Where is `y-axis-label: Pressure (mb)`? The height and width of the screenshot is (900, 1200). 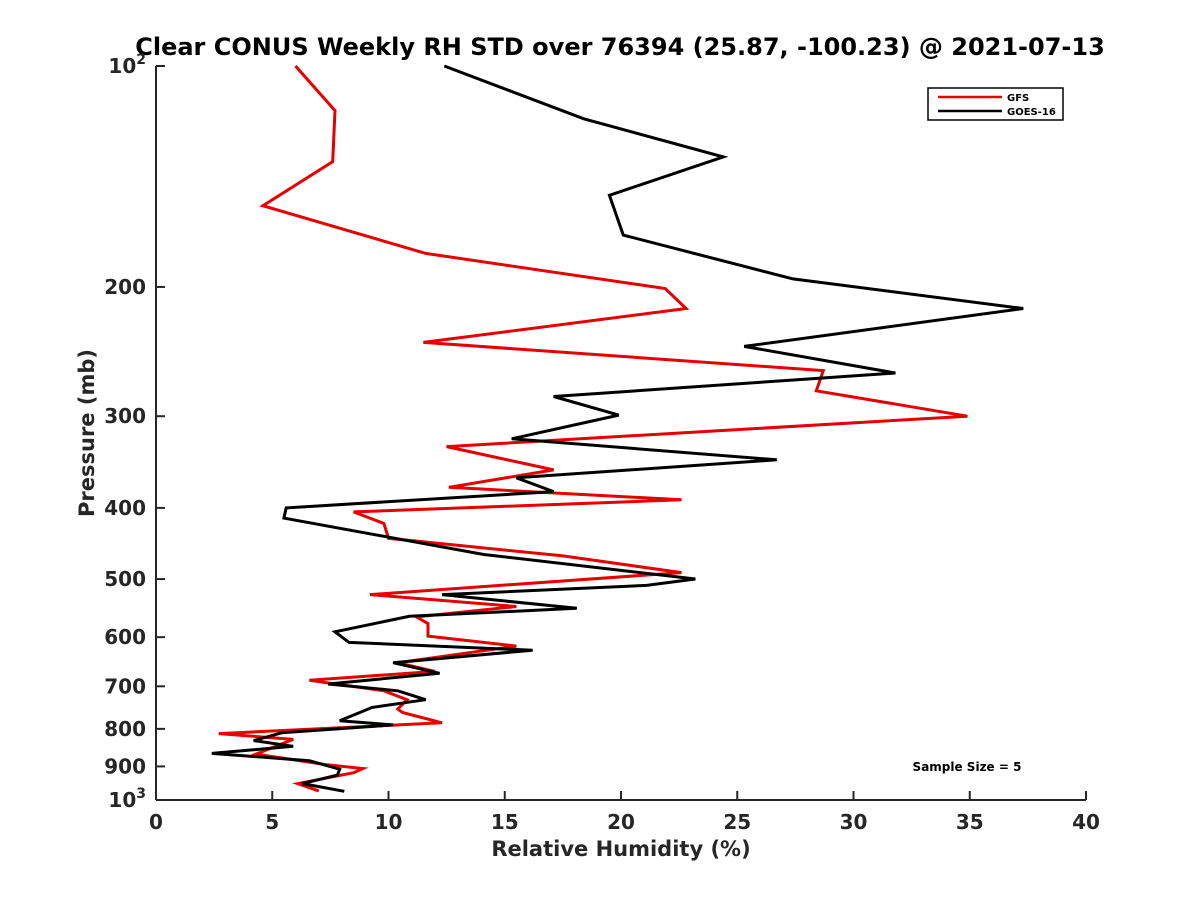
y-axis-label: Pressure (mb) is located at coordinates (87, 433).